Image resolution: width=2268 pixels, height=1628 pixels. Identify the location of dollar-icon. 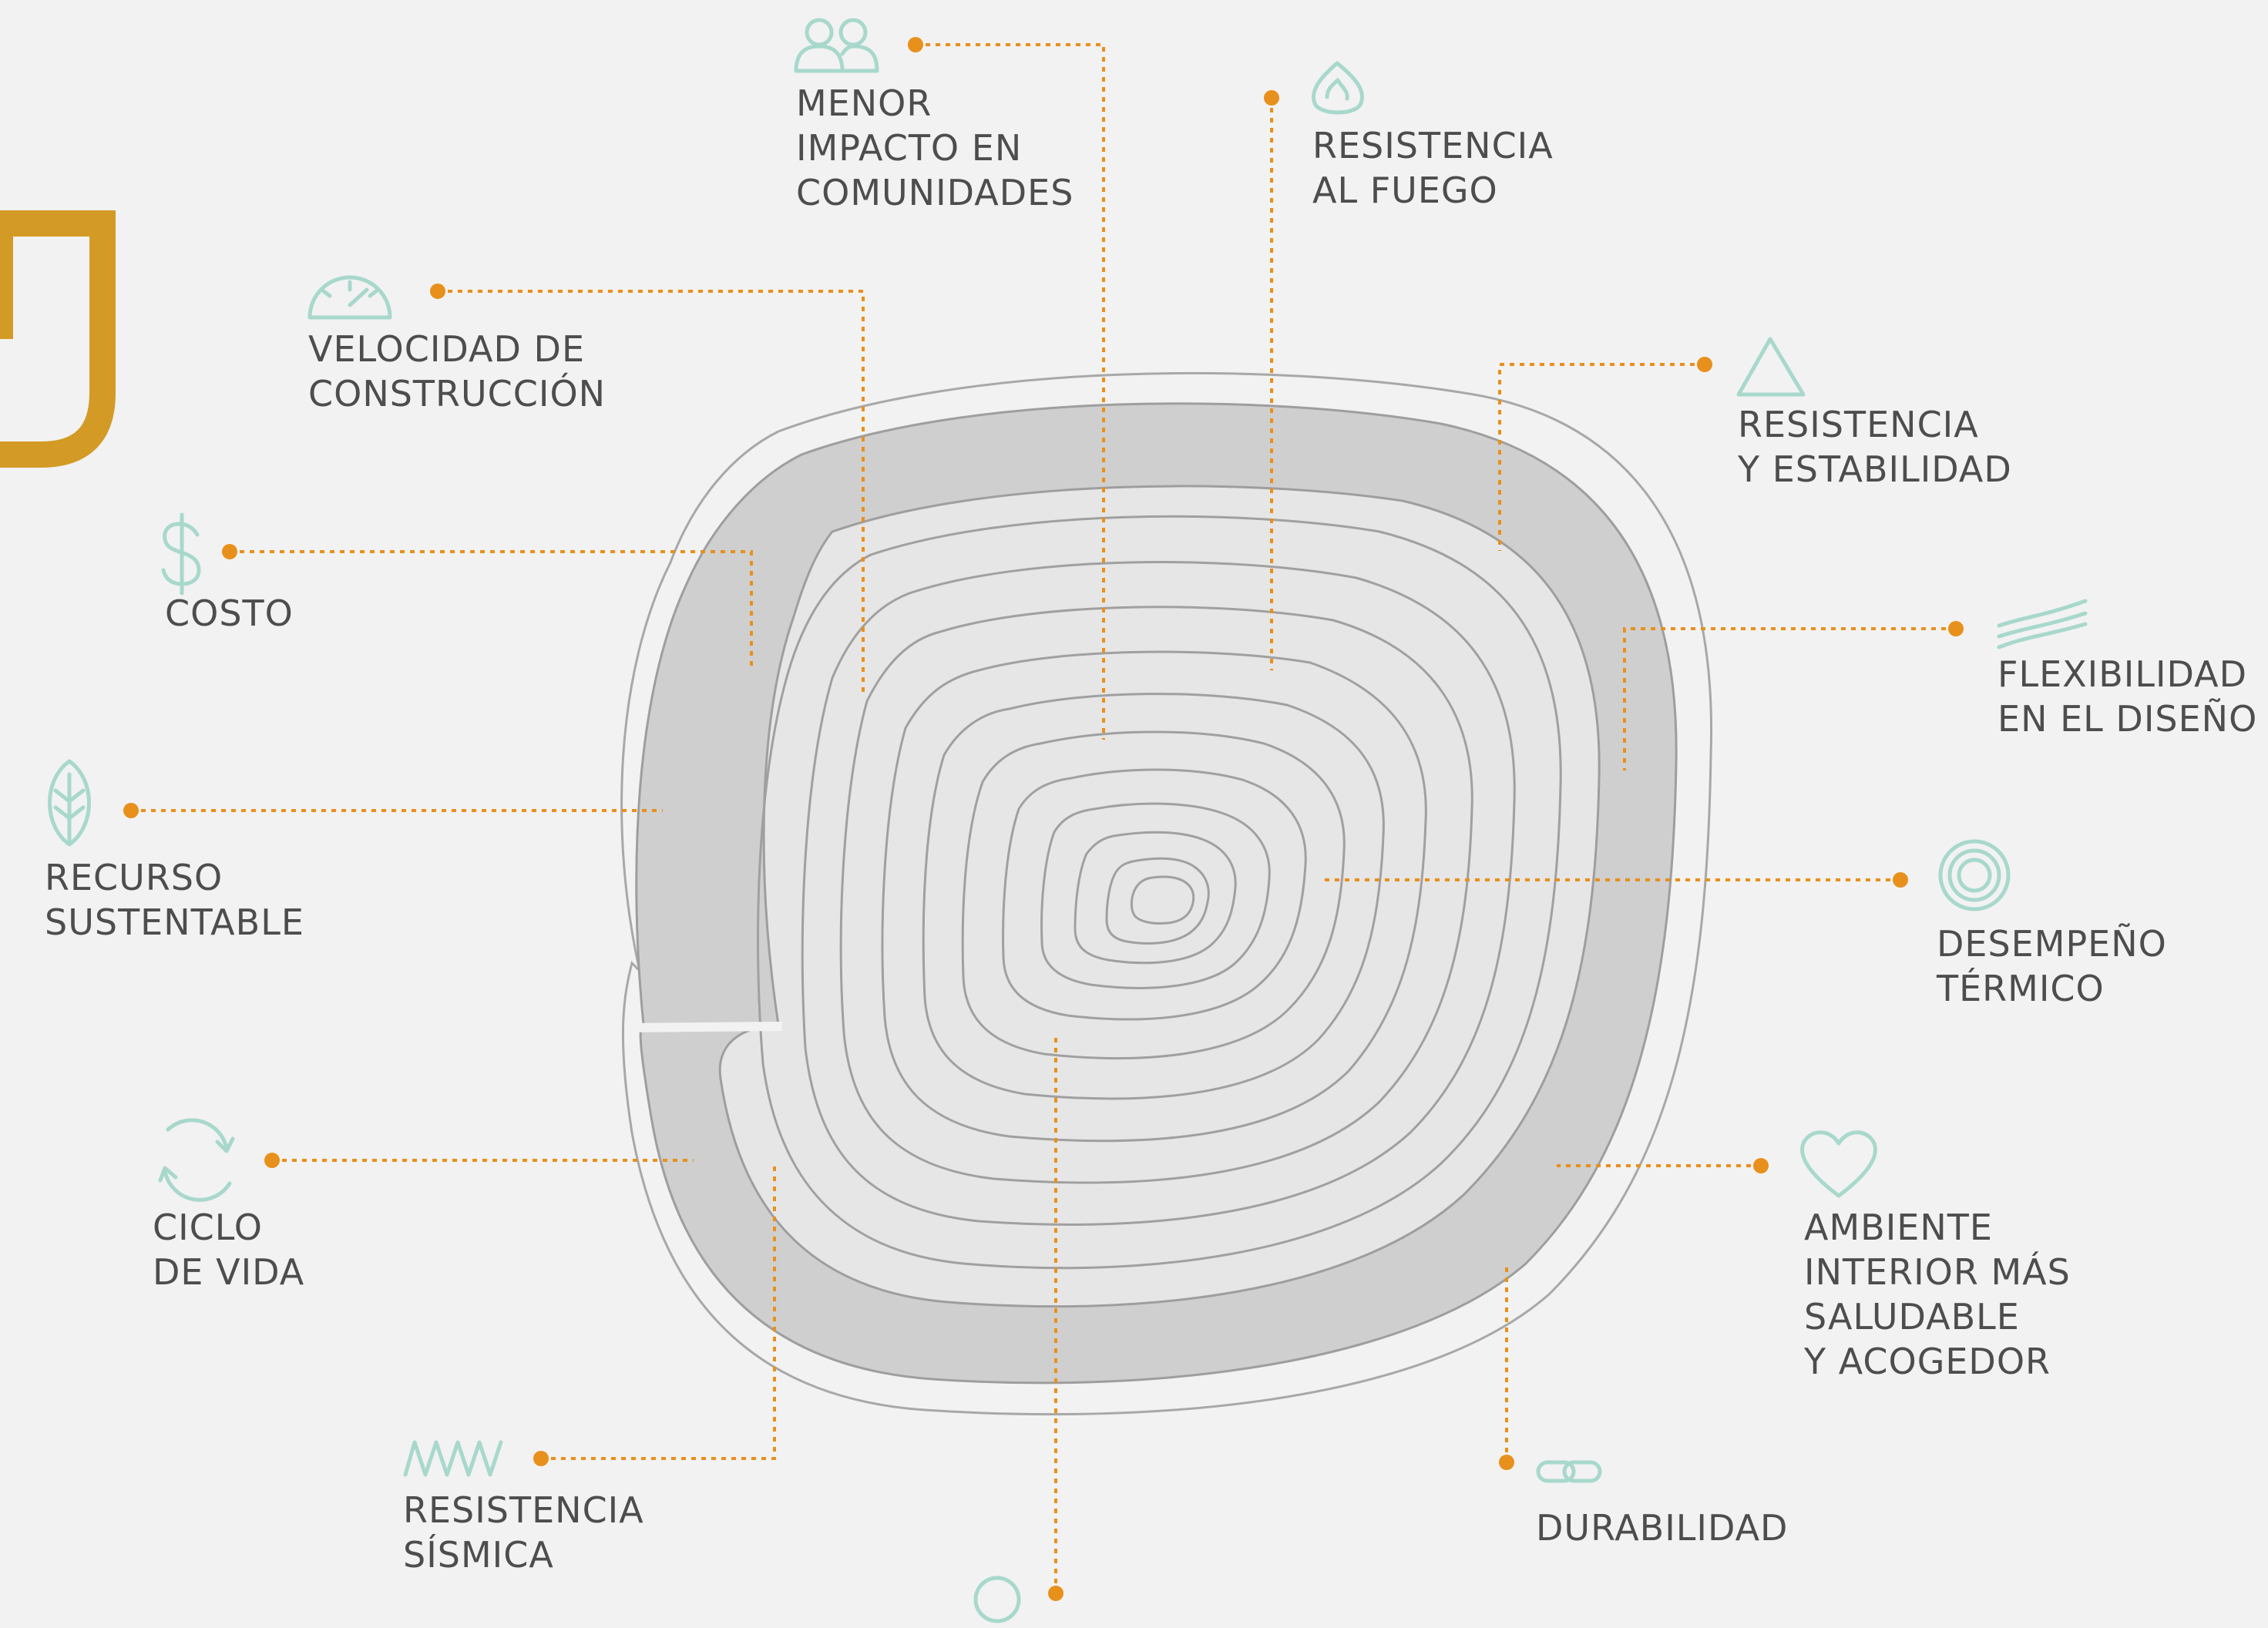
(181, 554).